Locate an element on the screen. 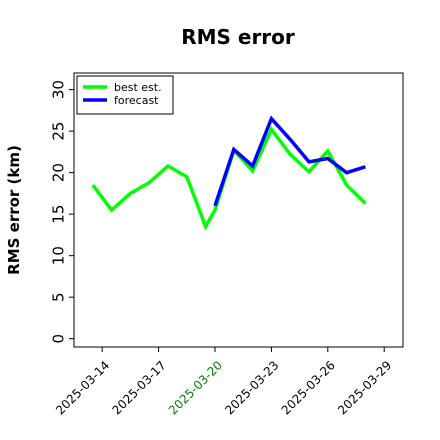  series-line-forecast is located at coordinates (289, 161).